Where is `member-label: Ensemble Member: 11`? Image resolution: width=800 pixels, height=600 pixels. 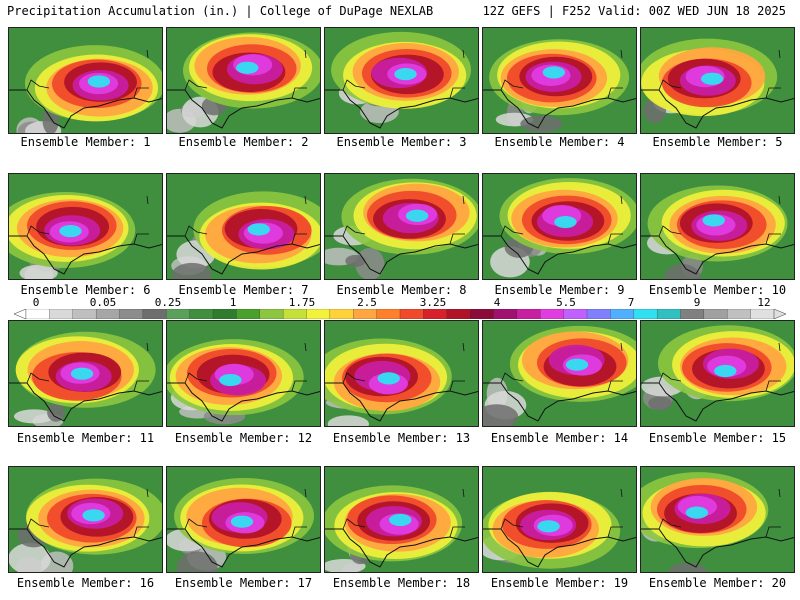
member-label: Ensemble Member: 11 is located at coordinates (85, 438).